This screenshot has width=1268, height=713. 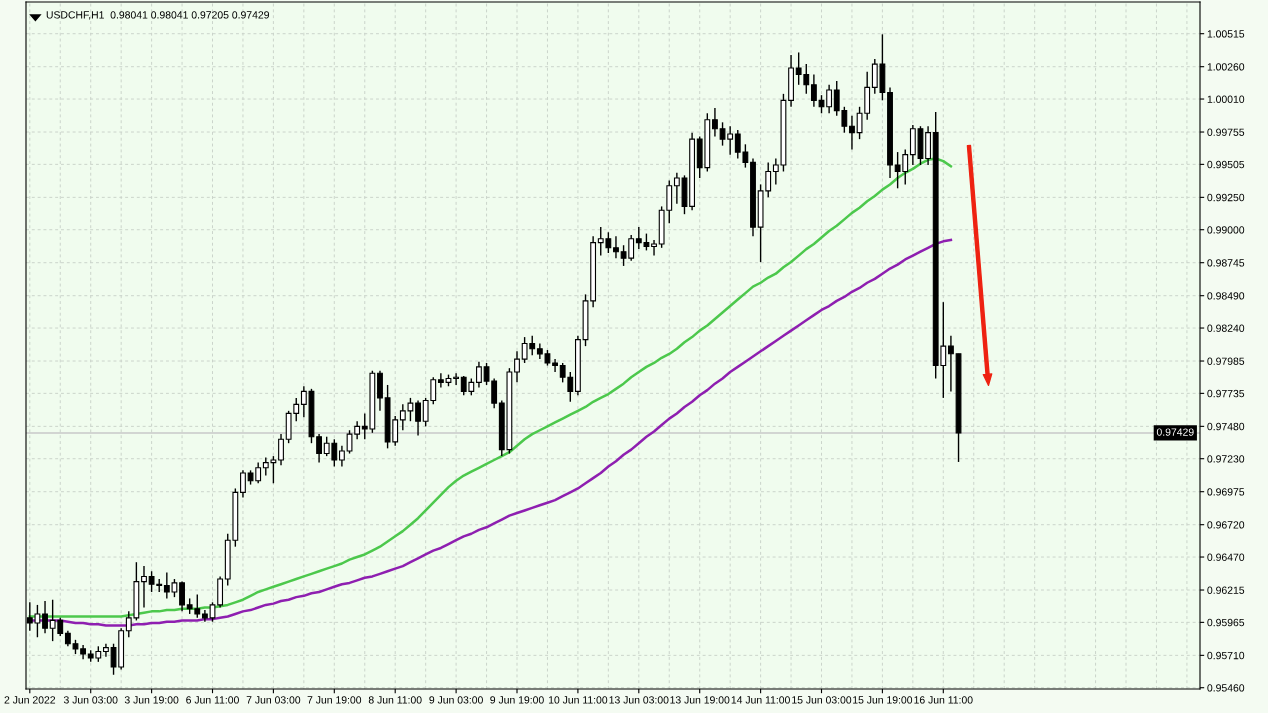 I want to click on y-tick-label: 0.96975, so click(x=1226, y=492).